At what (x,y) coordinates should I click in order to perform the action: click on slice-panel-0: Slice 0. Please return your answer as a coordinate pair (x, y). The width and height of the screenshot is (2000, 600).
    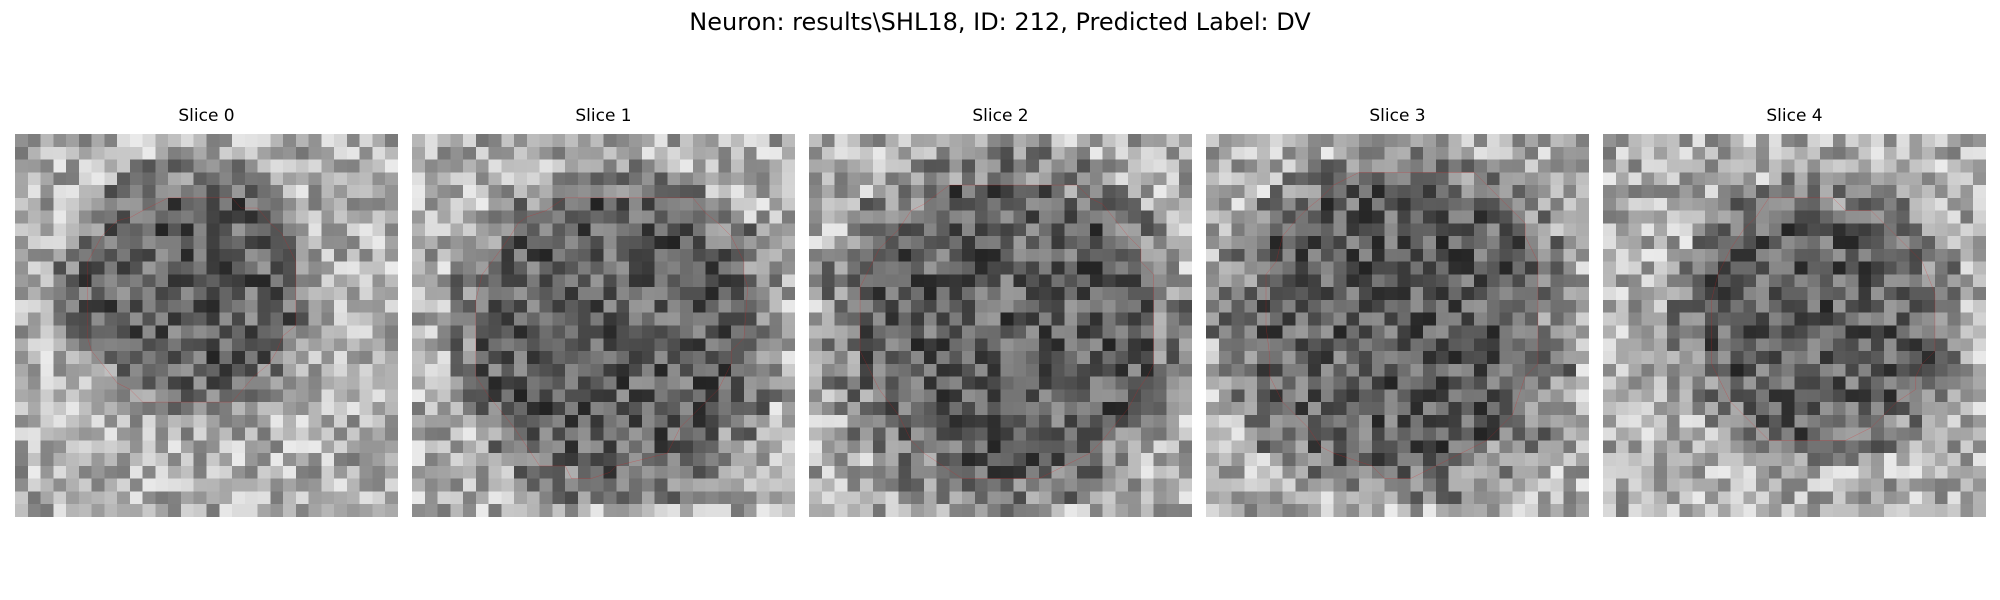
    Looking at the image, I should click on (206, 313).